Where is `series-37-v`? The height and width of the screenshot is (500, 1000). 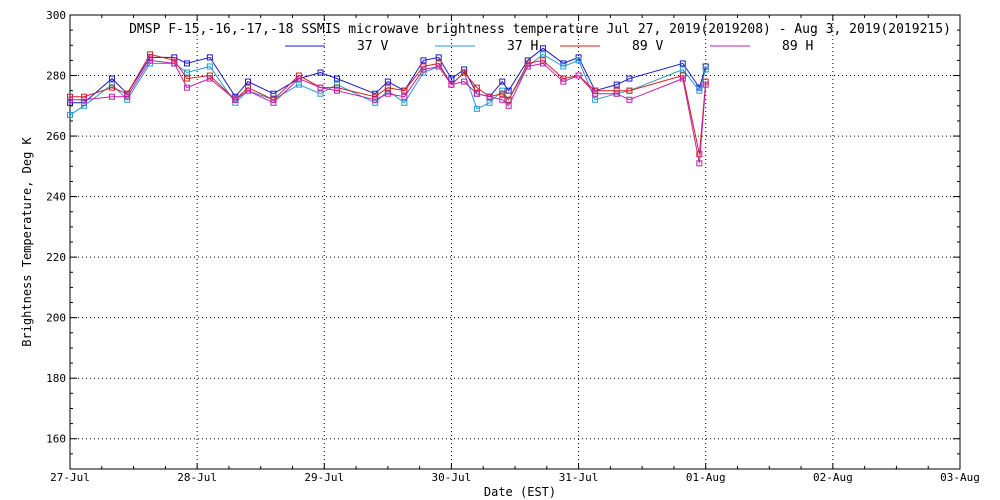
series-37-v is located at coordinates (388, 75).